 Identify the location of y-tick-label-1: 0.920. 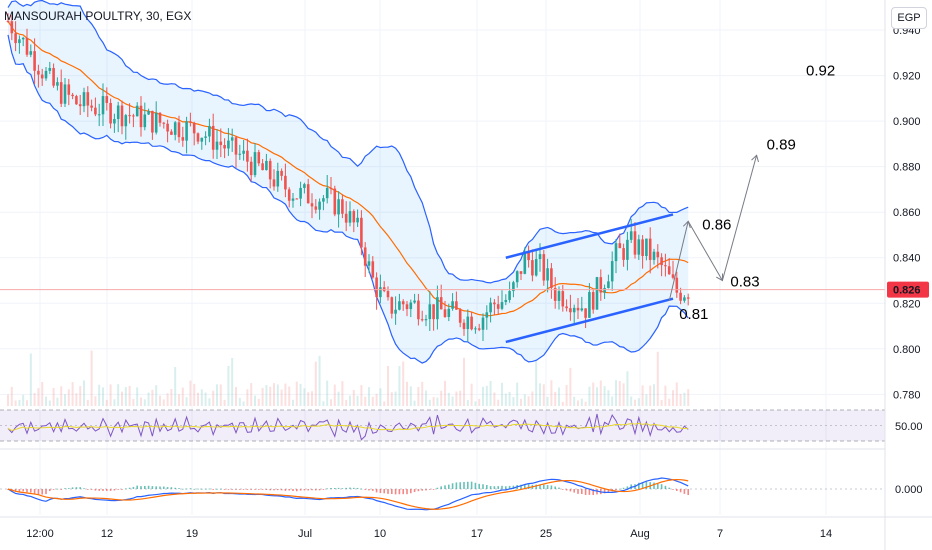
(907, 77).